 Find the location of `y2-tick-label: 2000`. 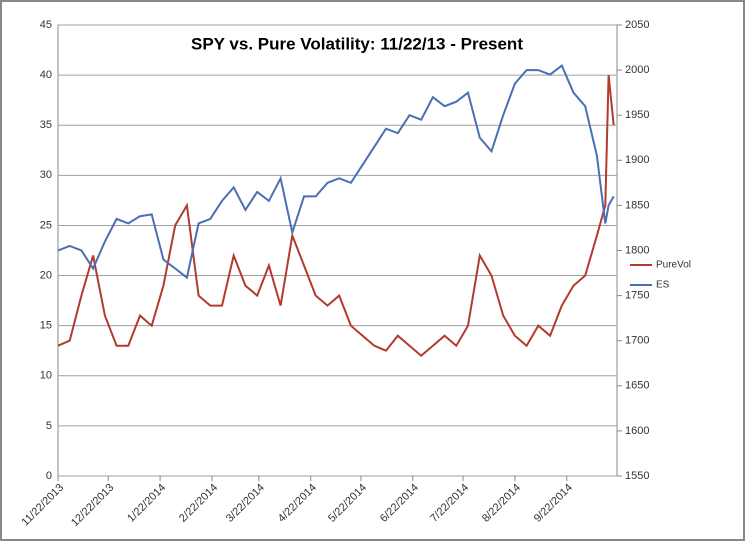

y2-tick-label: 2000 is located at coordinates (637, 70).